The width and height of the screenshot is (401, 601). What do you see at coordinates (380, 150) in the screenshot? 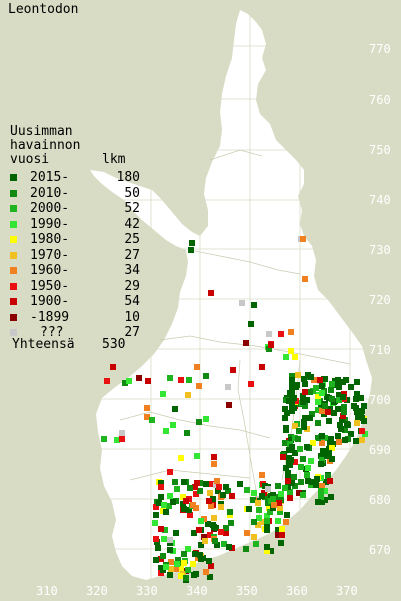
I see `y-axis-label: 750` at bounding box center [380, 150].